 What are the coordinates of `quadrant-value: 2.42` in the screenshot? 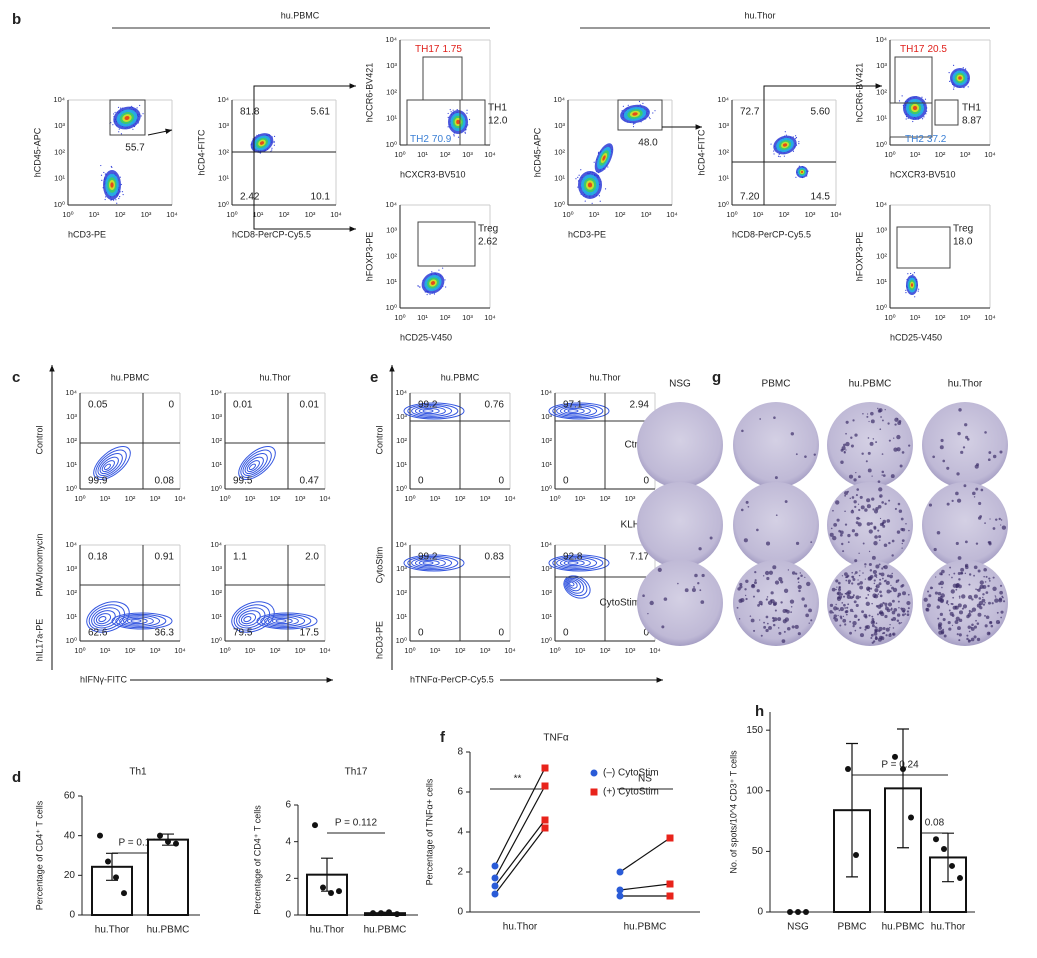 It's located at (250, 197).